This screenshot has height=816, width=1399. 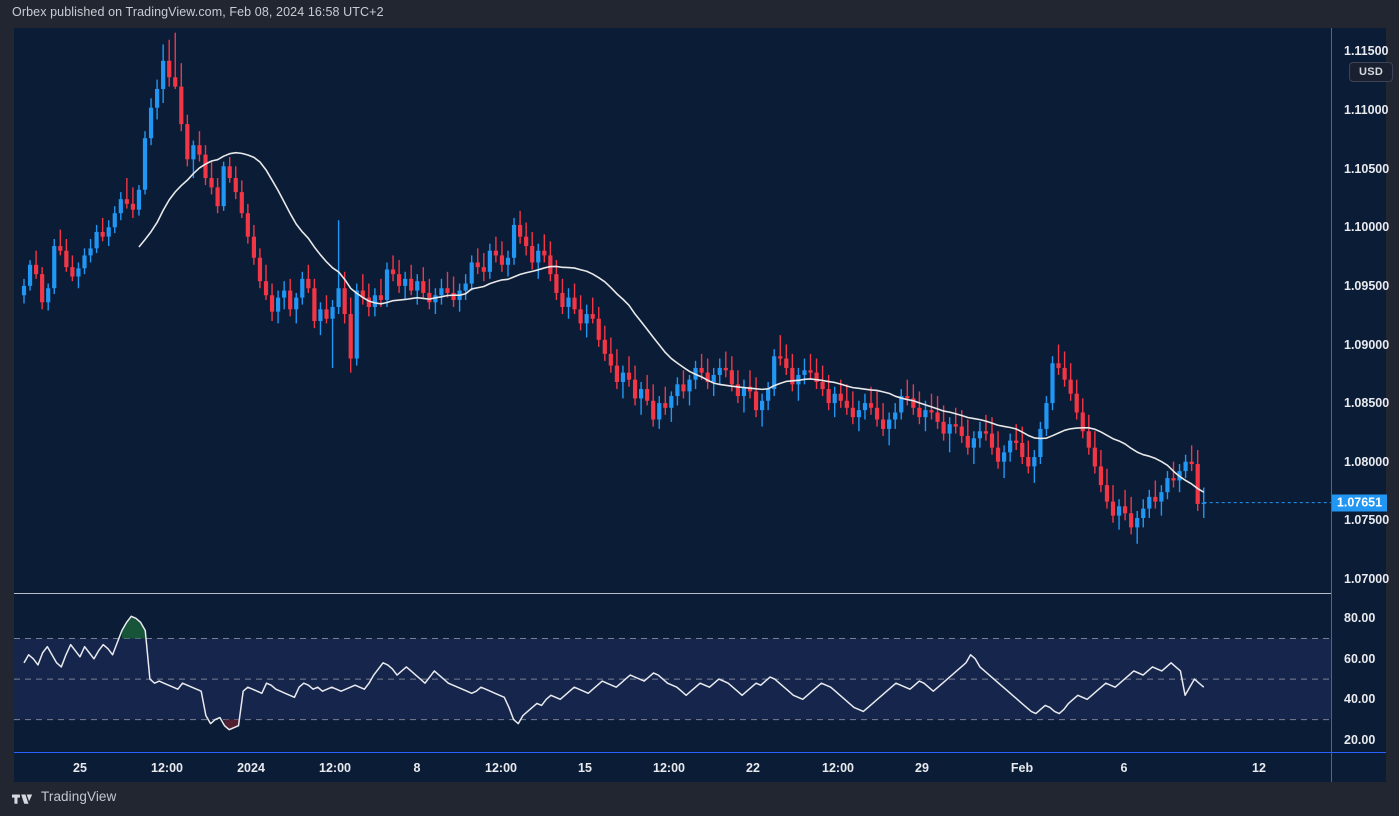 I want to click on price-scale, so click(x=1358, y=390).